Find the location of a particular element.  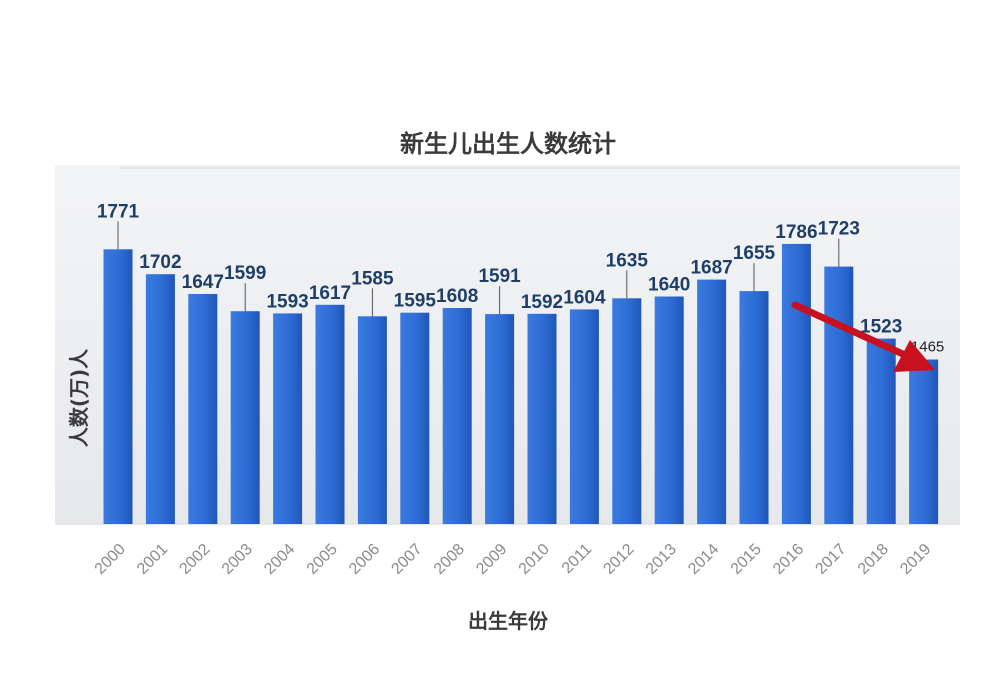

x-tick-2009: 2009 is located at coordinates (491, 559).